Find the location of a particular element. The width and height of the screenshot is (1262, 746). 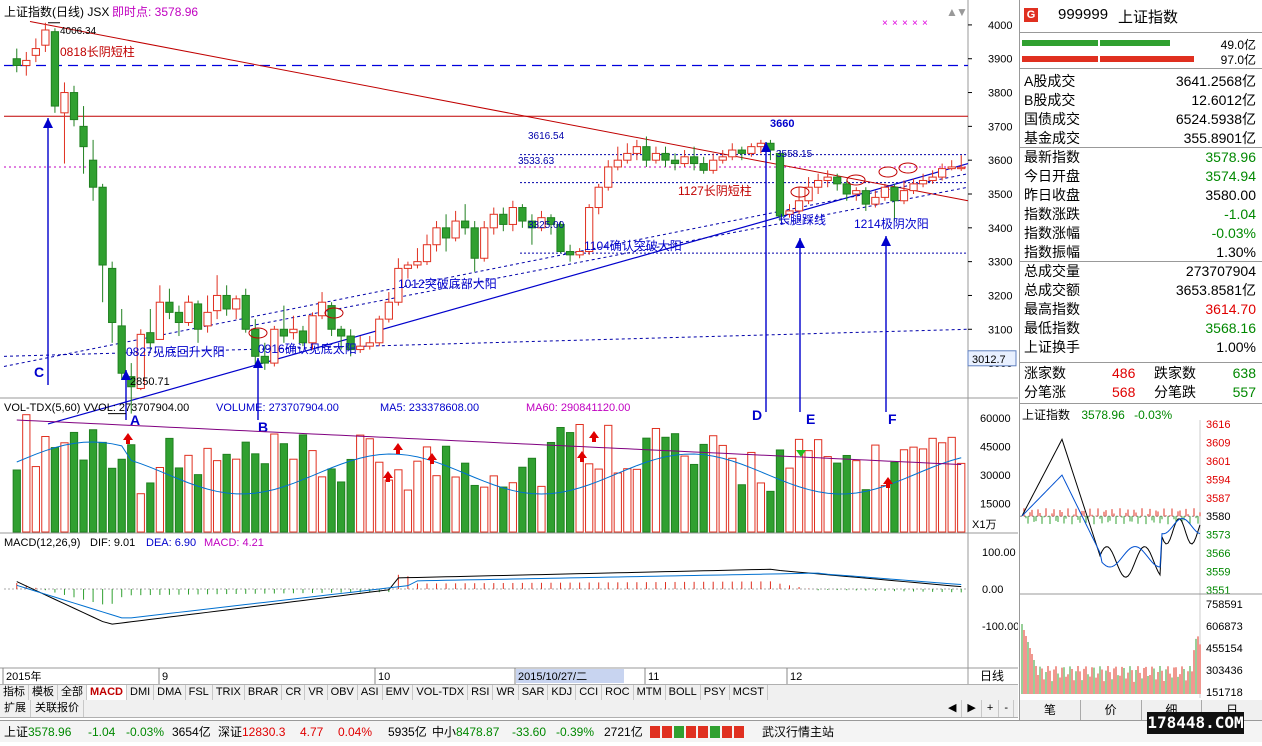

indicator-tab-asi: ASI is located at coordinates (370, 692).